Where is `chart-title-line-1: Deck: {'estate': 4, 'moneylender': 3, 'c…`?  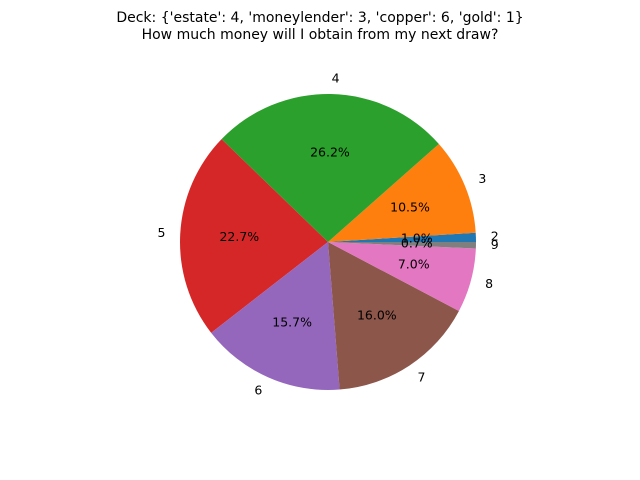 chart-title-line-1: Deck: {'estate': 4, 'moneylender': 3, 'c… is located at coordinates (319, 18).